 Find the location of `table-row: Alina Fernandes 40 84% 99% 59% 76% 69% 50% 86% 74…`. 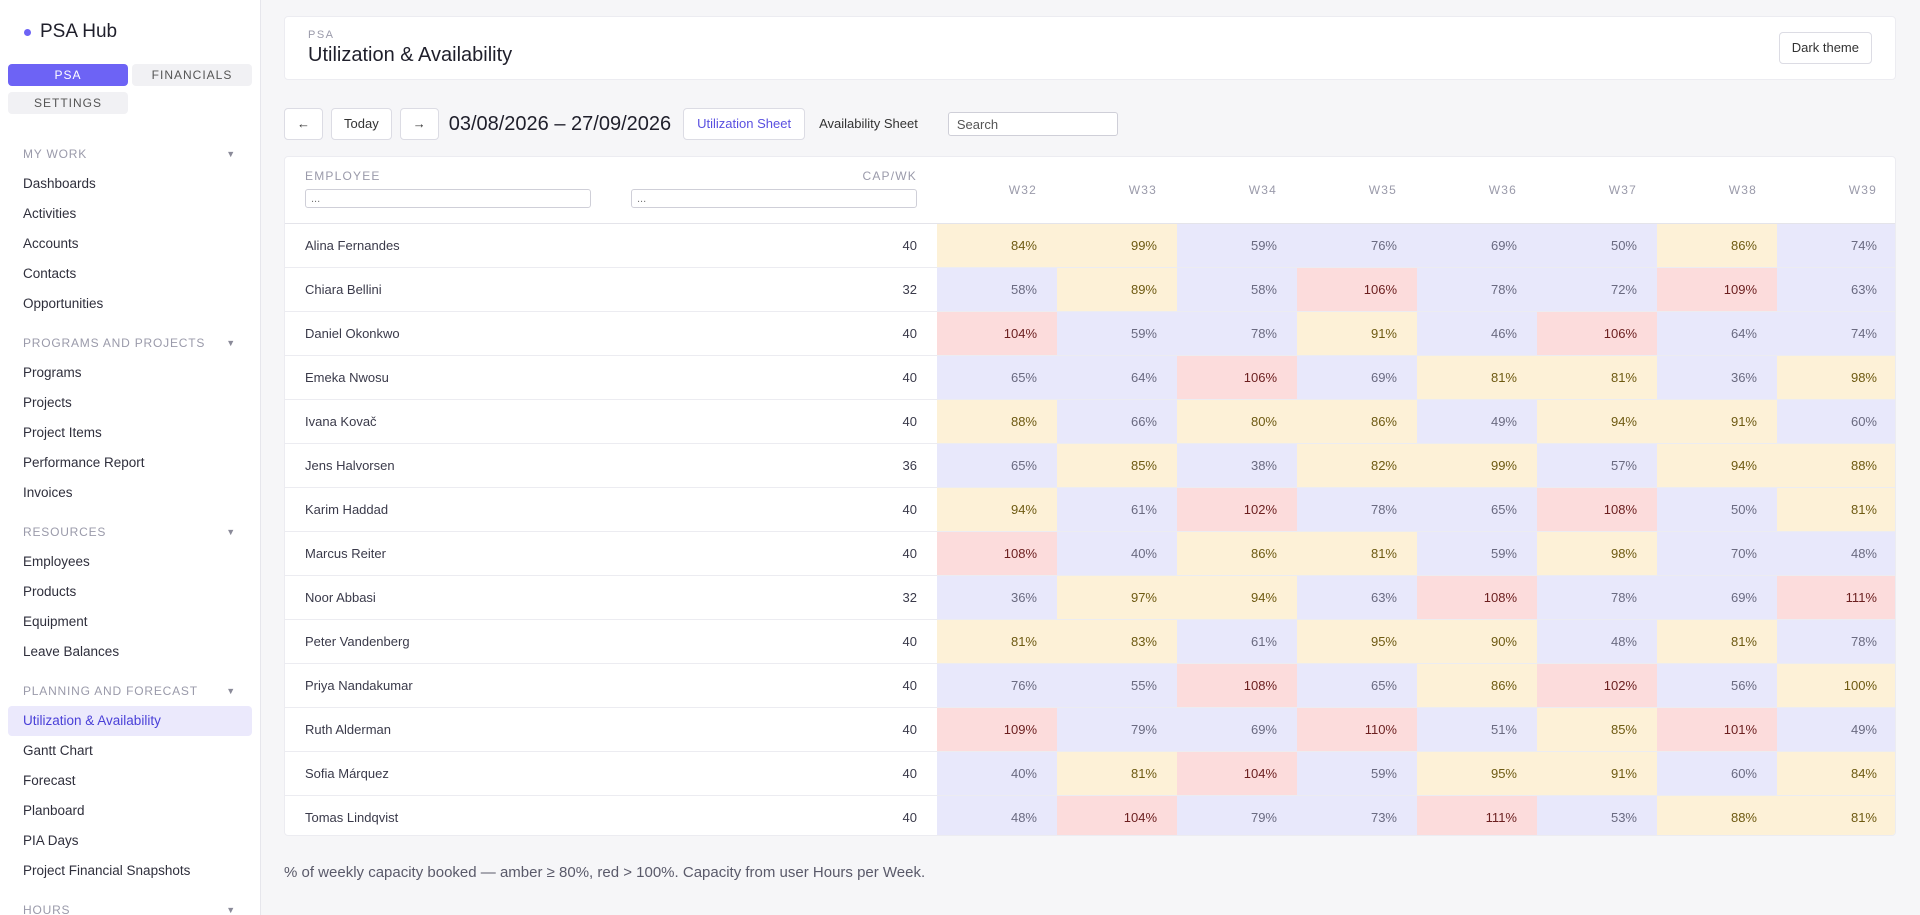

table-row: Alina Fernandes 40 84% 99% 59% 76% 69% 50% 86% 74… is located at coordinates (1090, 245).